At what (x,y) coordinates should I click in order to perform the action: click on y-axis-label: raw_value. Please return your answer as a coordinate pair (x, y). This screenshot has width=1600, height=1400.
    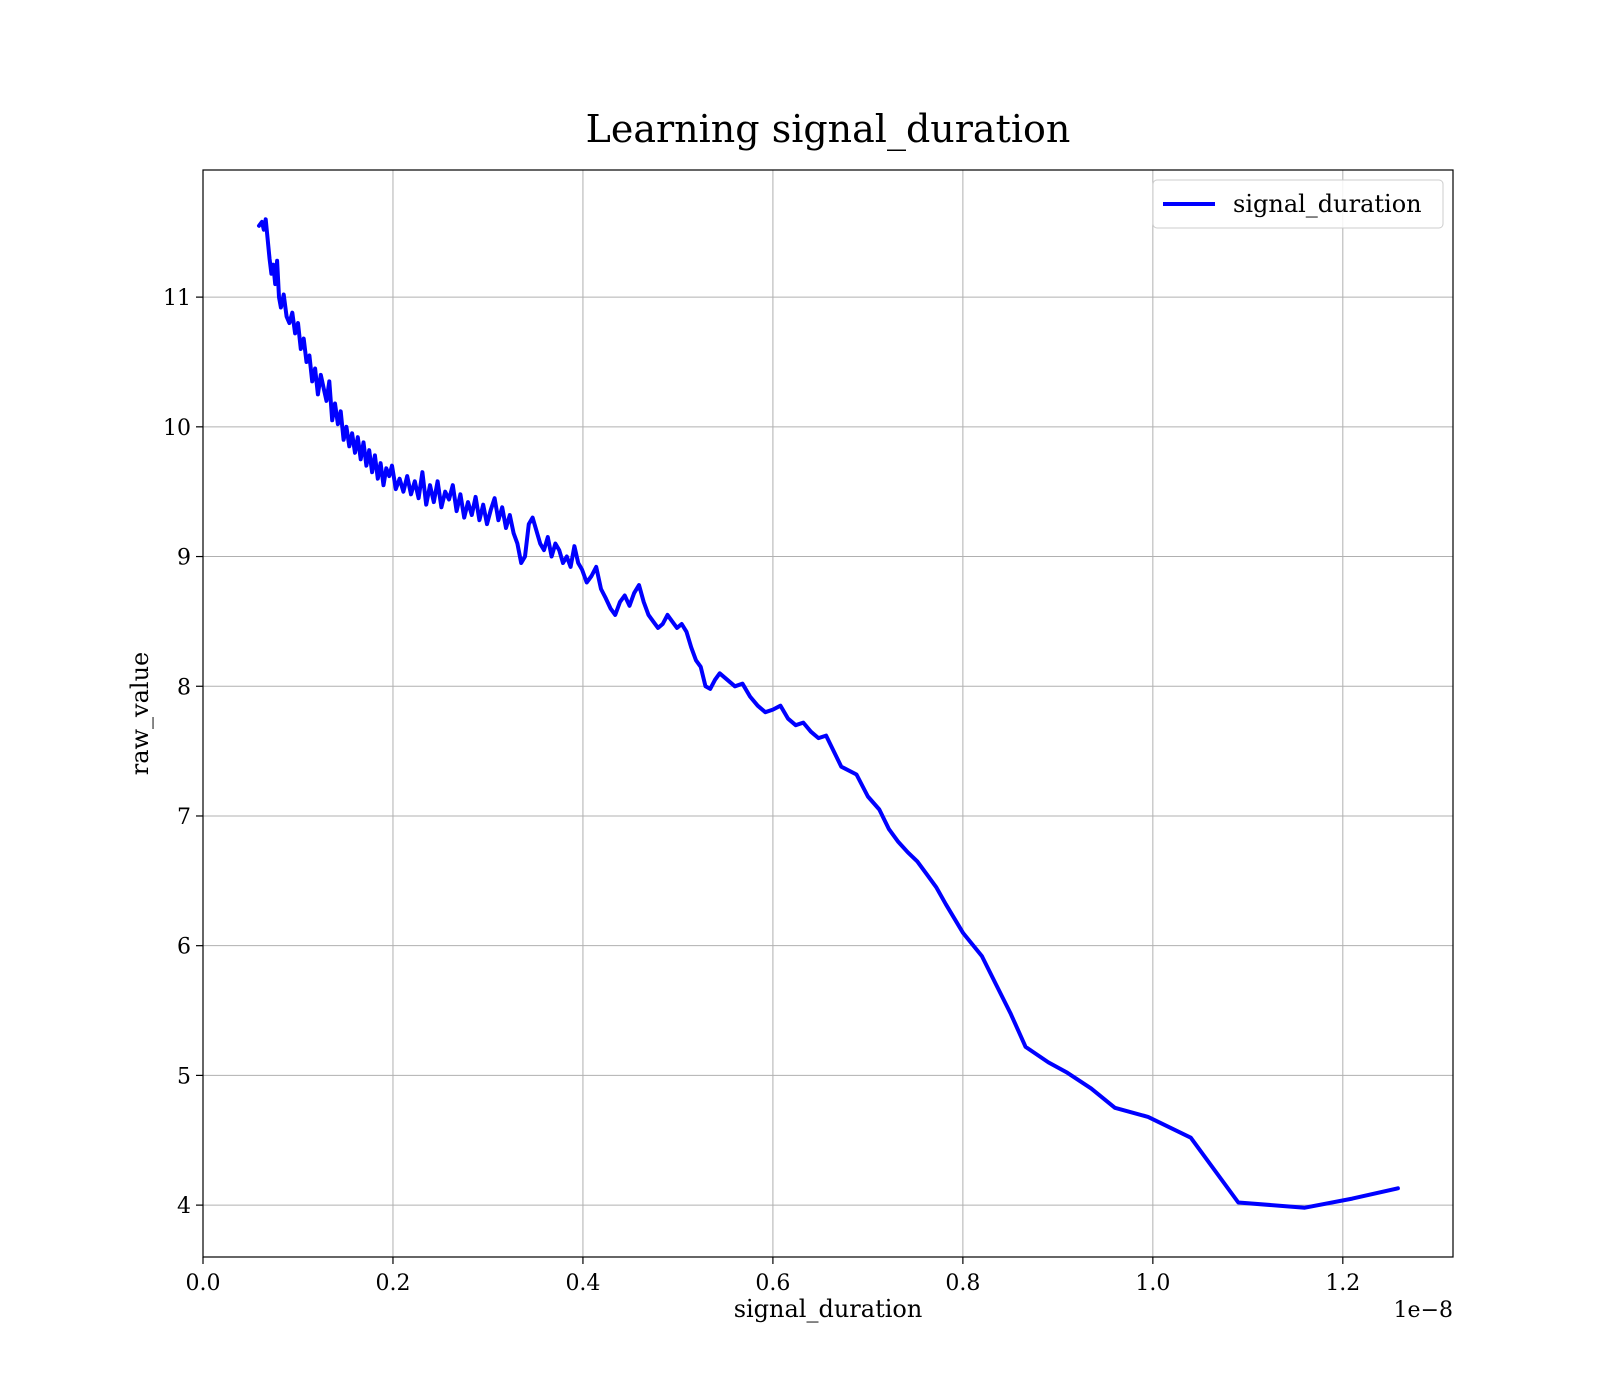
    Looking at the image, I should click on (140, 714).